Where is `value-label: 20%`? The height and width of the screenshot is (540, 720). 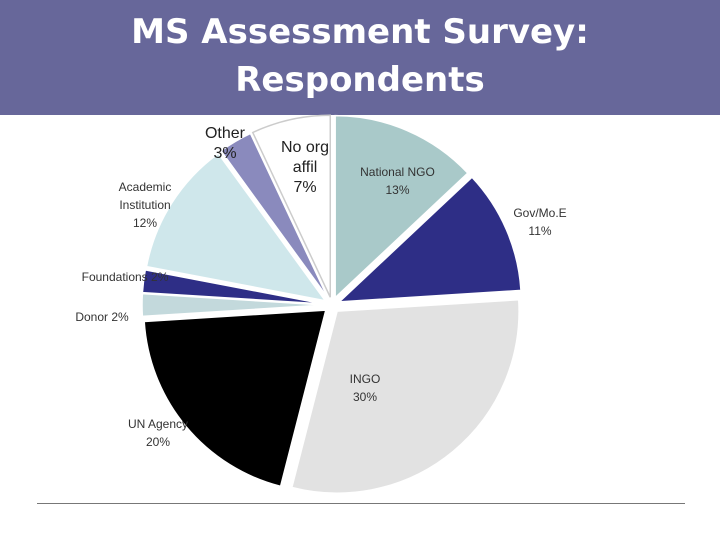 value-label: 20% is located at coordinates (158, 442).